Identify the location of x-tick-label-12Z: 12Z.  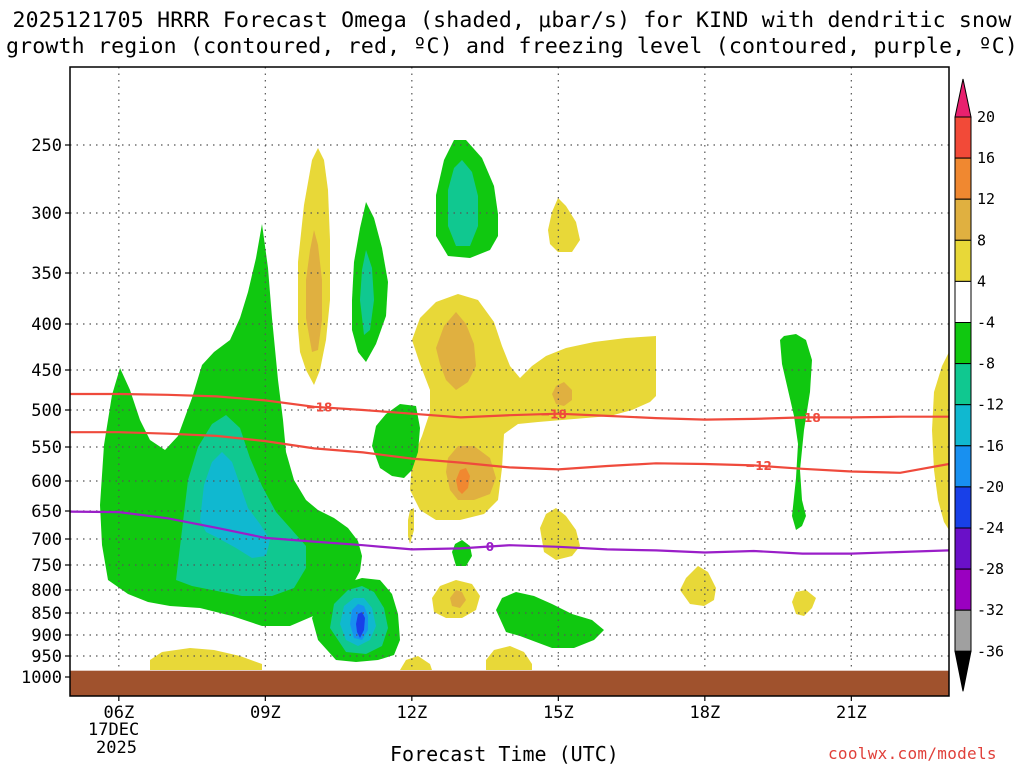
(411, 713).